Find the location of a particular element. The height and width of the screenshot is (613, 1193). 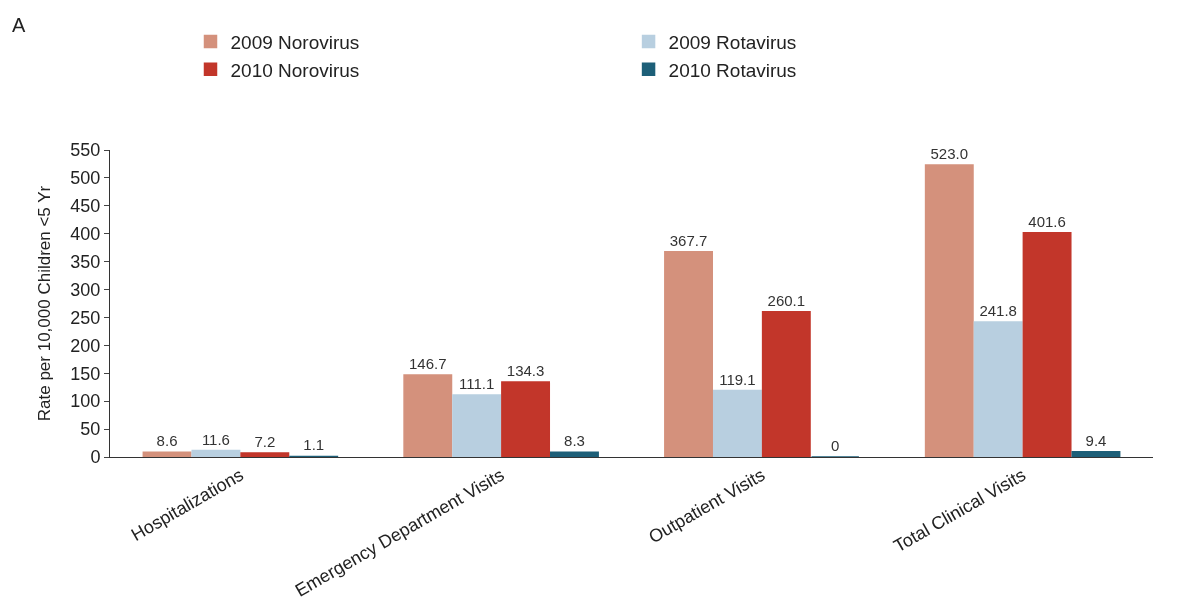

data-label: 1.1 is located at coordinates (314, 445).